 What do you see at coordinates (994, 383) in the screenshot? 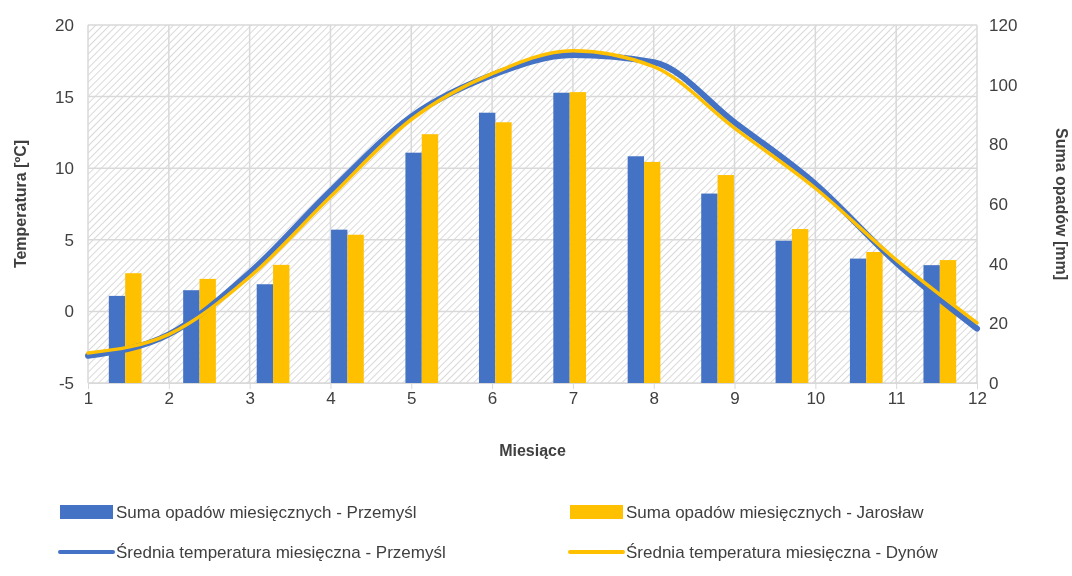
I see `y2-tick-label: 0` at bounding box center [994, 383].